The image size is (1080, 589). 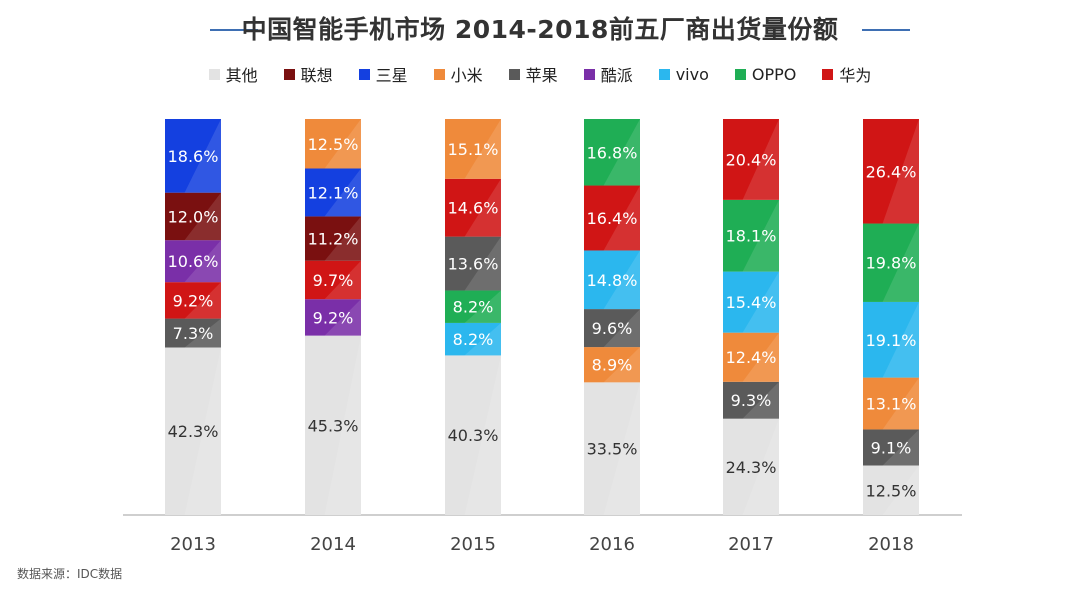 I want to click on legend-label: 小米, so click(x=466, y=75).